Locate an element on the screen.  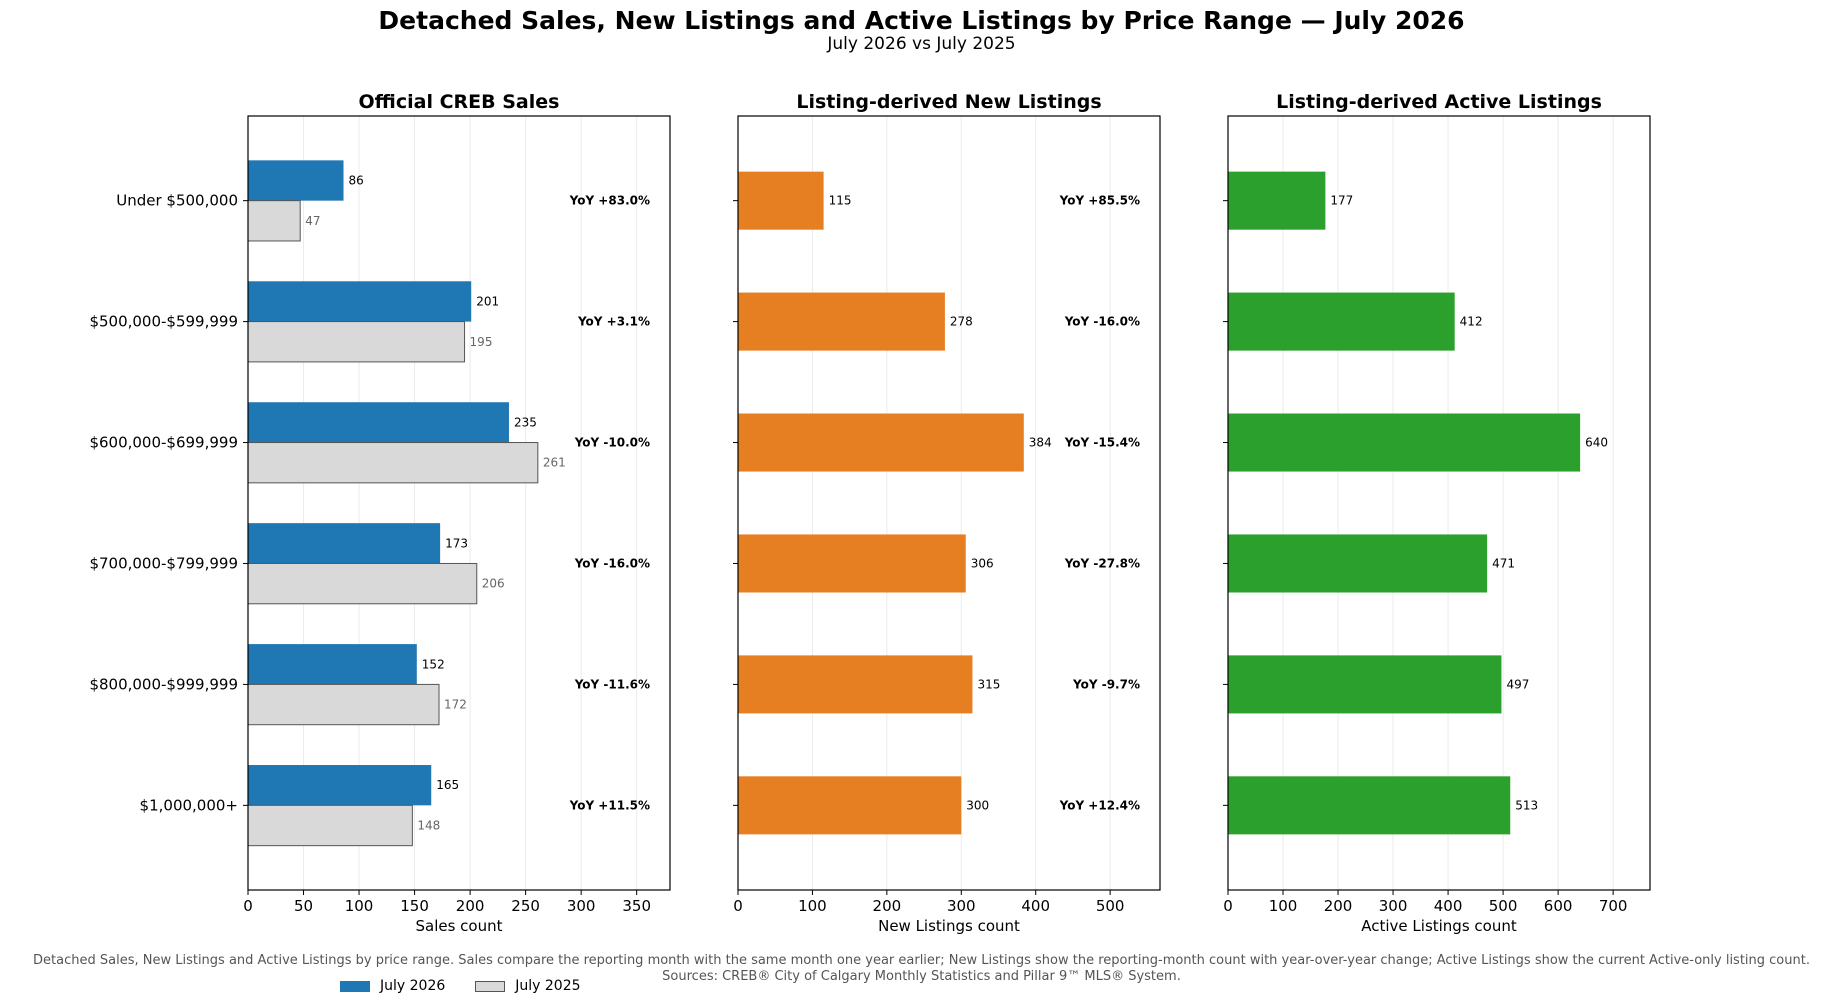
legend-item-july-2025: July 2025 is located at coordinates (528, 986).